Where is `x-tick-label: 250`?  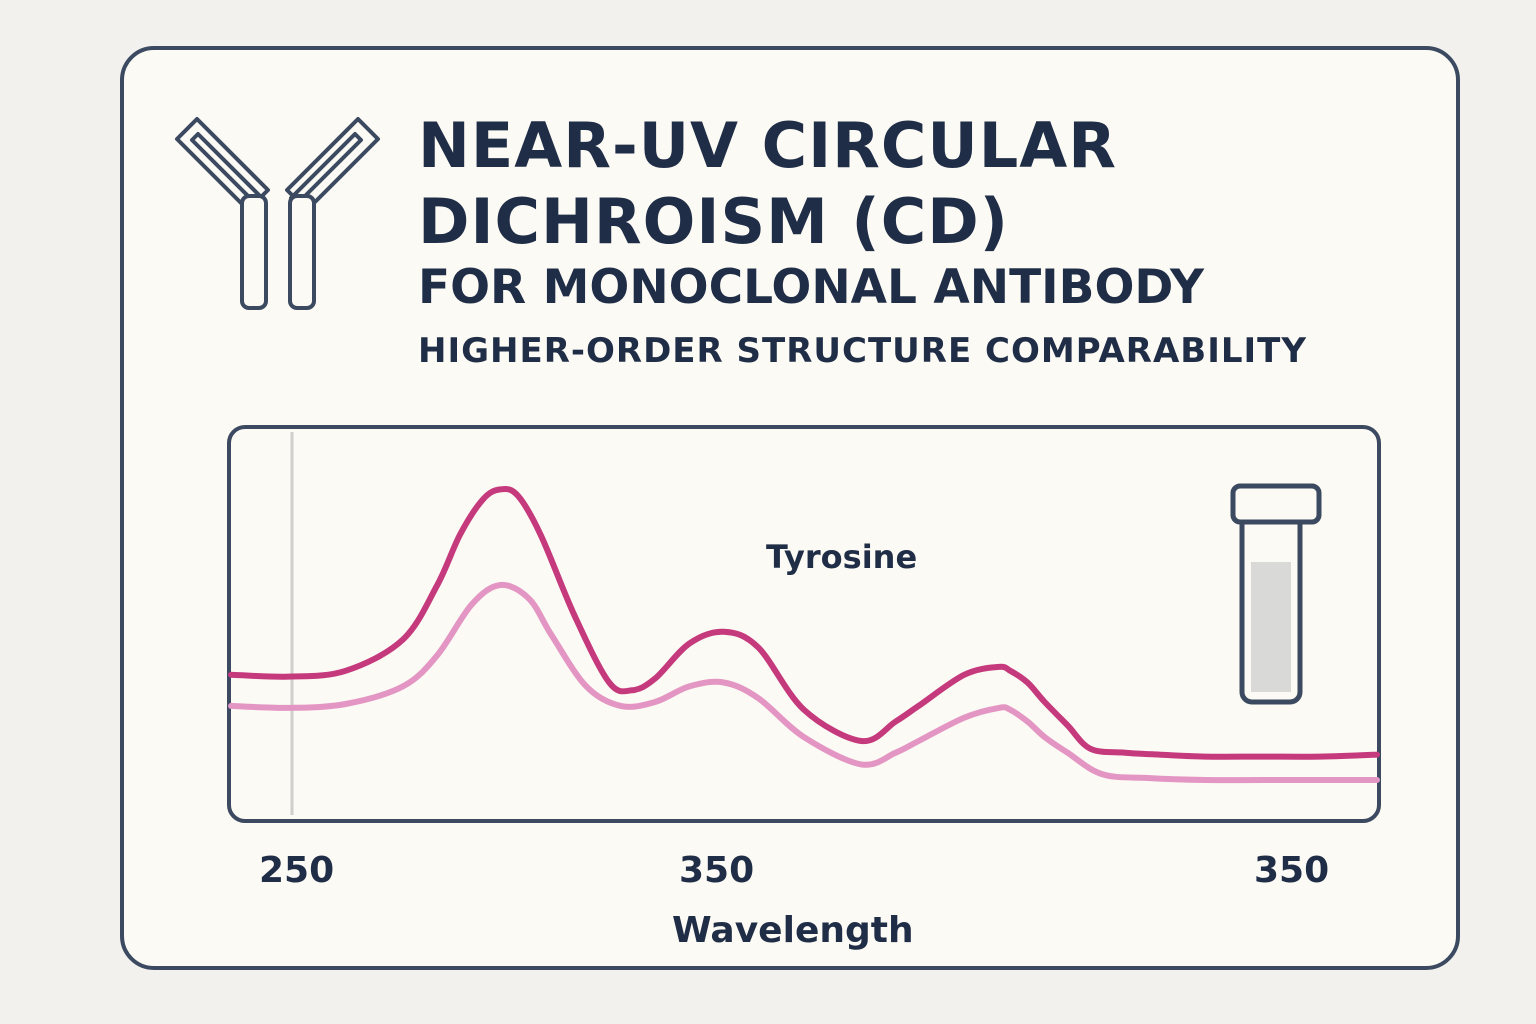 x-tick-label: 250 is located at coordinates (297, 870).